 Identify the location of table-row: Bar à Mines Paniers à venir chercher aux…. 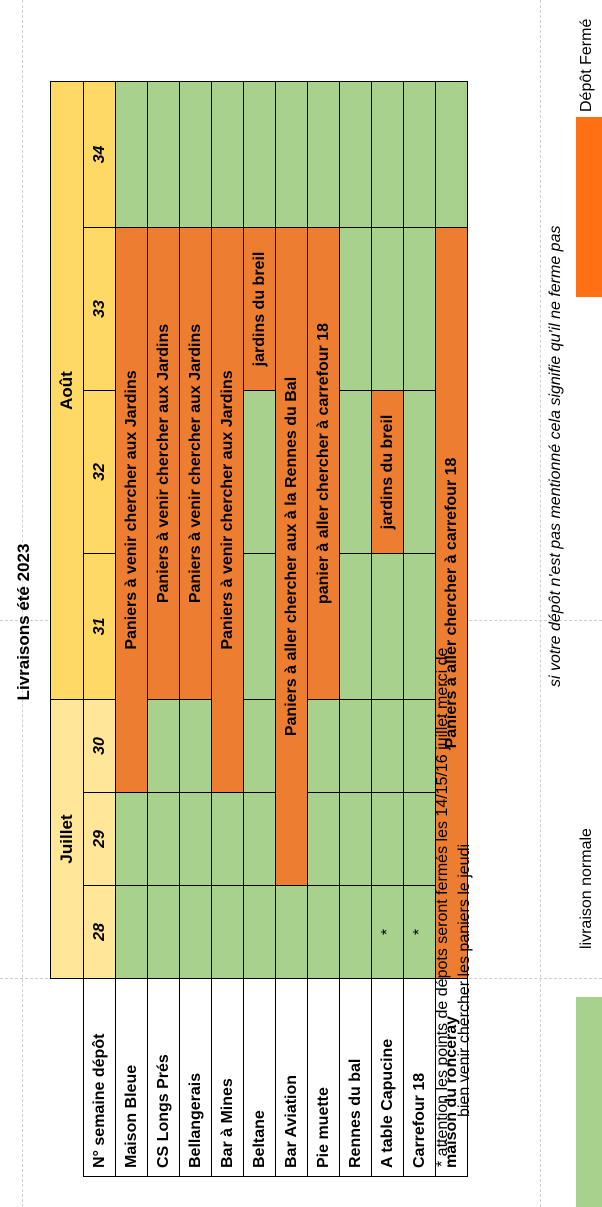
(227, 629).